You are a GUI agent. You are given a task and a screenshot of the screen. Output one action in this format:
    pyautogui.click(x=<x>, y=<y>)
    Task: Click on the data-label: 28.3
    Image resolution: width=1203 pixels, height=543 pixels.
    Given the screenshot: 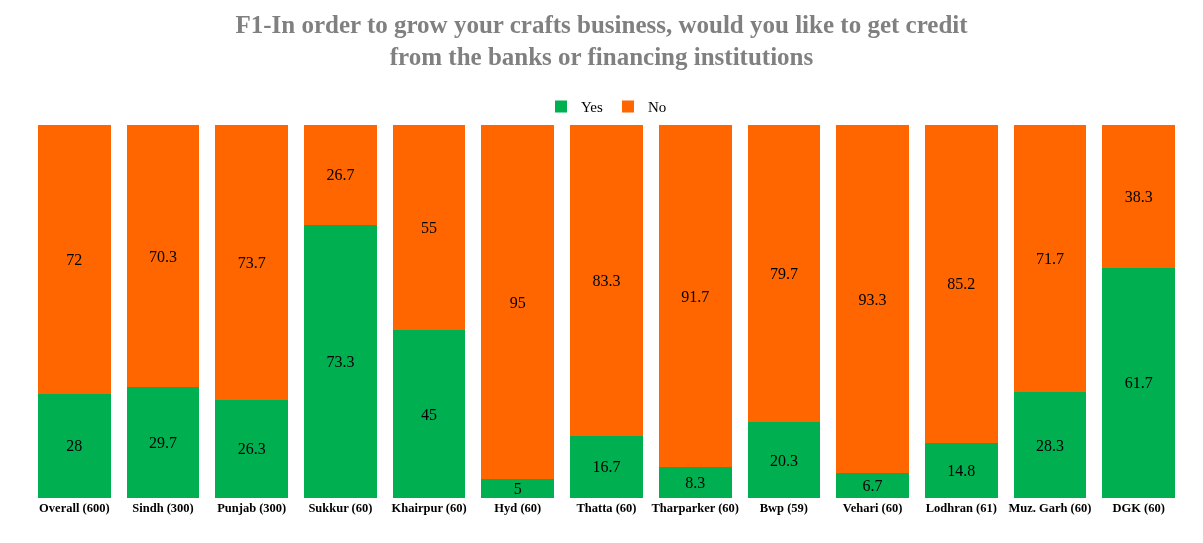 What is the action you would take?
    pyautogui.click(x=1049, y=445)
    